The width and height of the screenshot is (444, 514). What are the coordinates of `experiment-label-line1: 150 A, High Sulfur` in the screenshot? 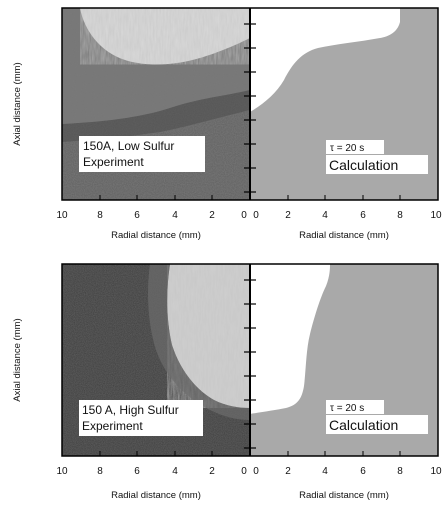 It's located at (130, 410).